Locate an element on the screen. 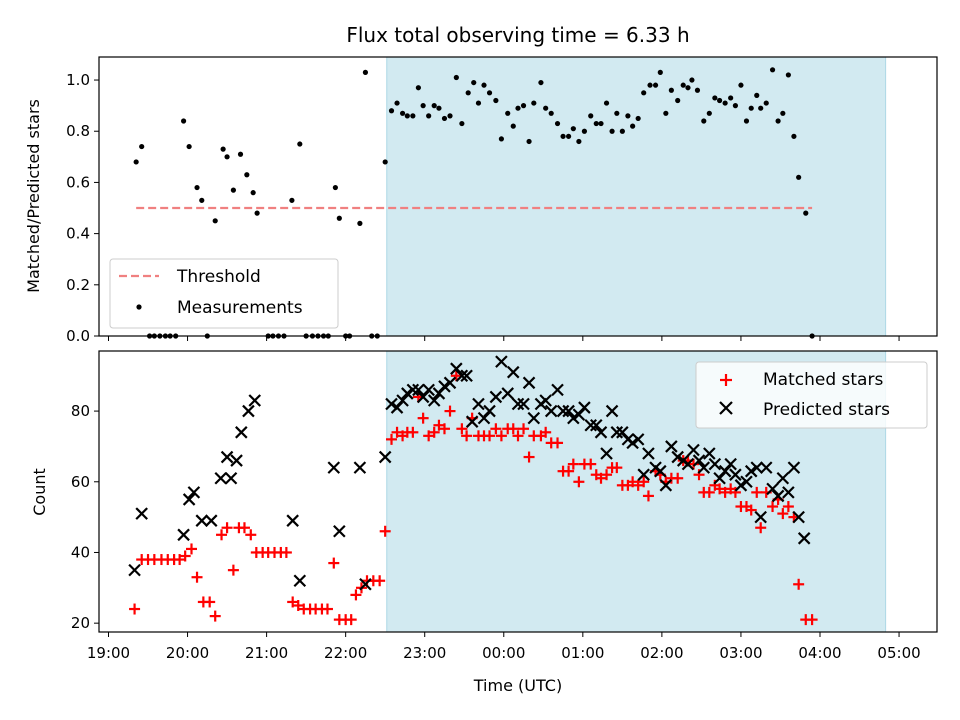 The width and height of the screenshot is (960, 720). ratio-y-ticks: 0.0 0.2 0.4 0.6 0.8 1.0 is located at coordinates (82, 208).